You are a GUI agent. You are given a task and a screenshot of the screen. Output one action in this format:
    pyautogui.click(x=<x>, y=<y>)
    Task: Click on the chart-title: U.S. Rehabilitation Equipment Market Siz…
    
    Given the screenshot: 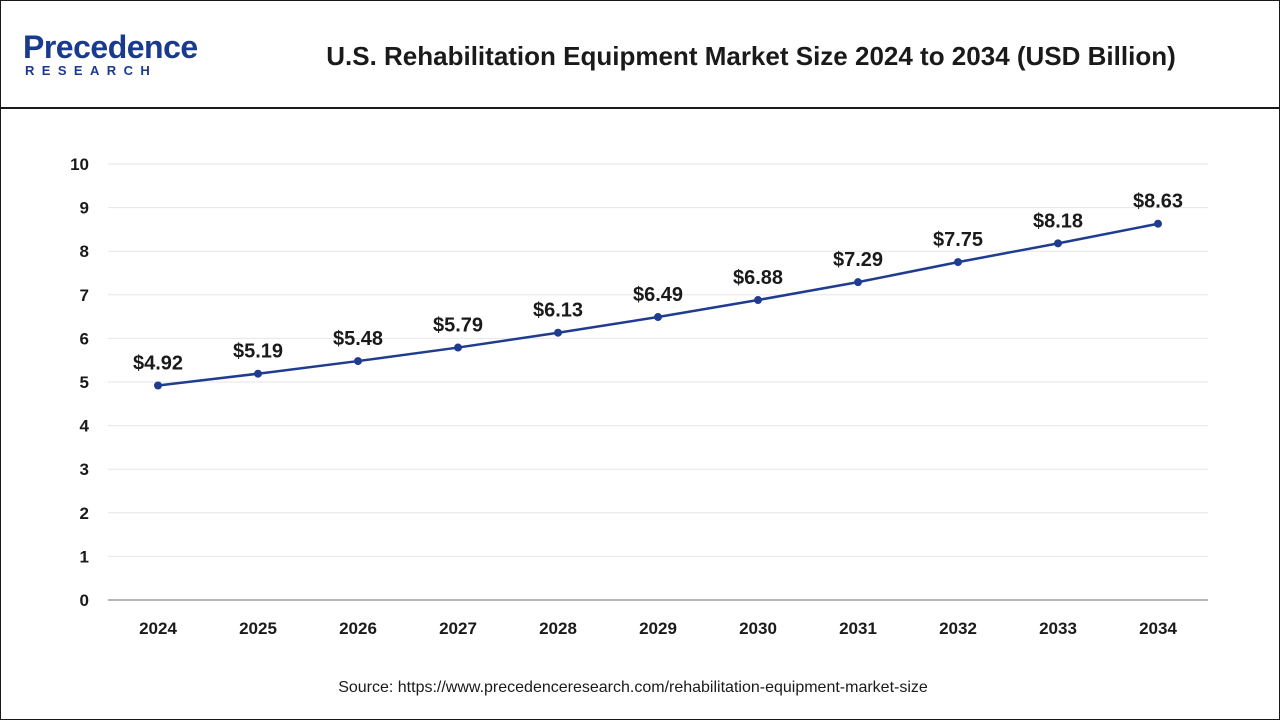 What is the action you would take?
    pyautogui.click(x=751, y=56)
    